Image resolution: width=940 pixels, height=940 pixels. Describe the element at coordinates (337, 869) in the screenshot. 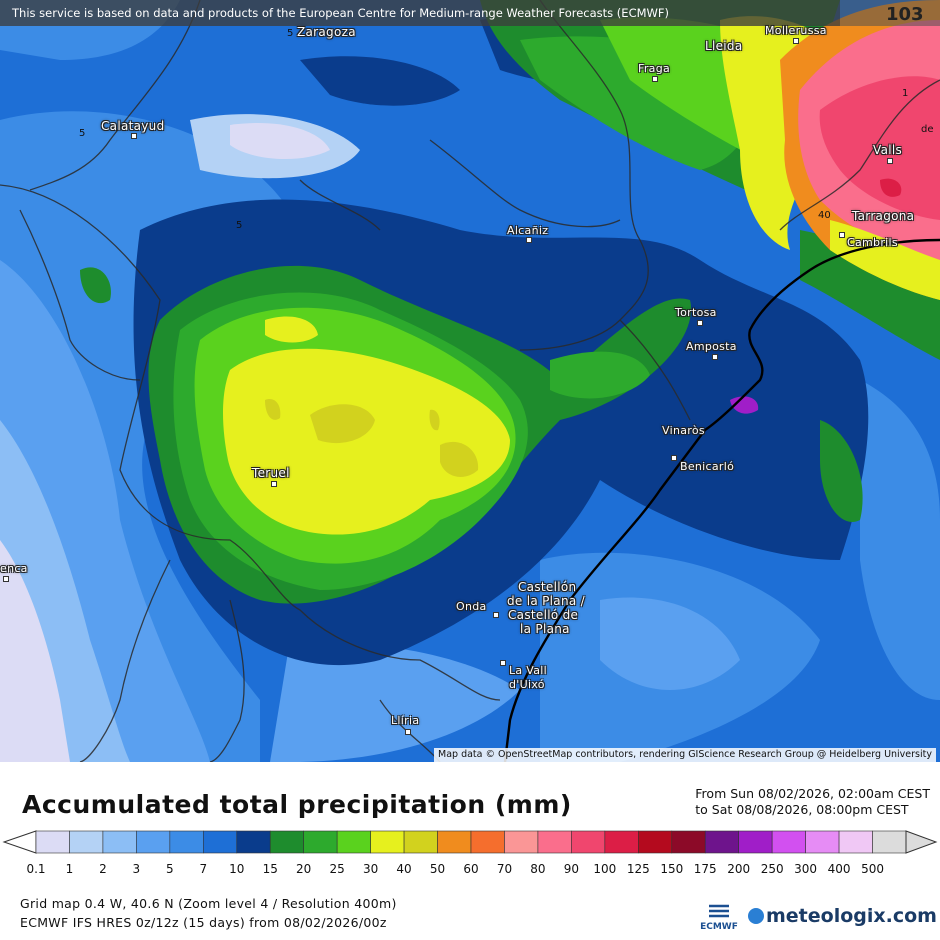

I see `scale-tick-label: 25` at that location.